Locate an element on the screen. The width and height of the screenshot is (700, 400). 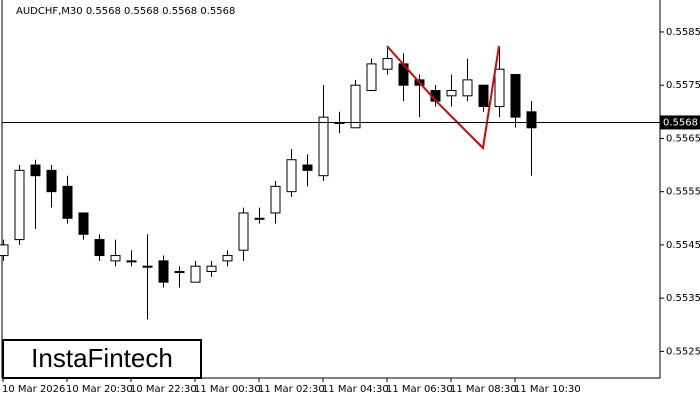
x-tick-label: 10 Mar 22:30 is located at coordinates (163, 389).